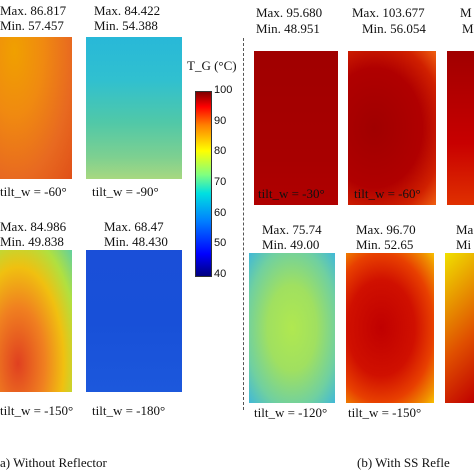 This screenshot has height=474, width=474. I want to click on colorbar-tick-label: 70, so click(220, 182).